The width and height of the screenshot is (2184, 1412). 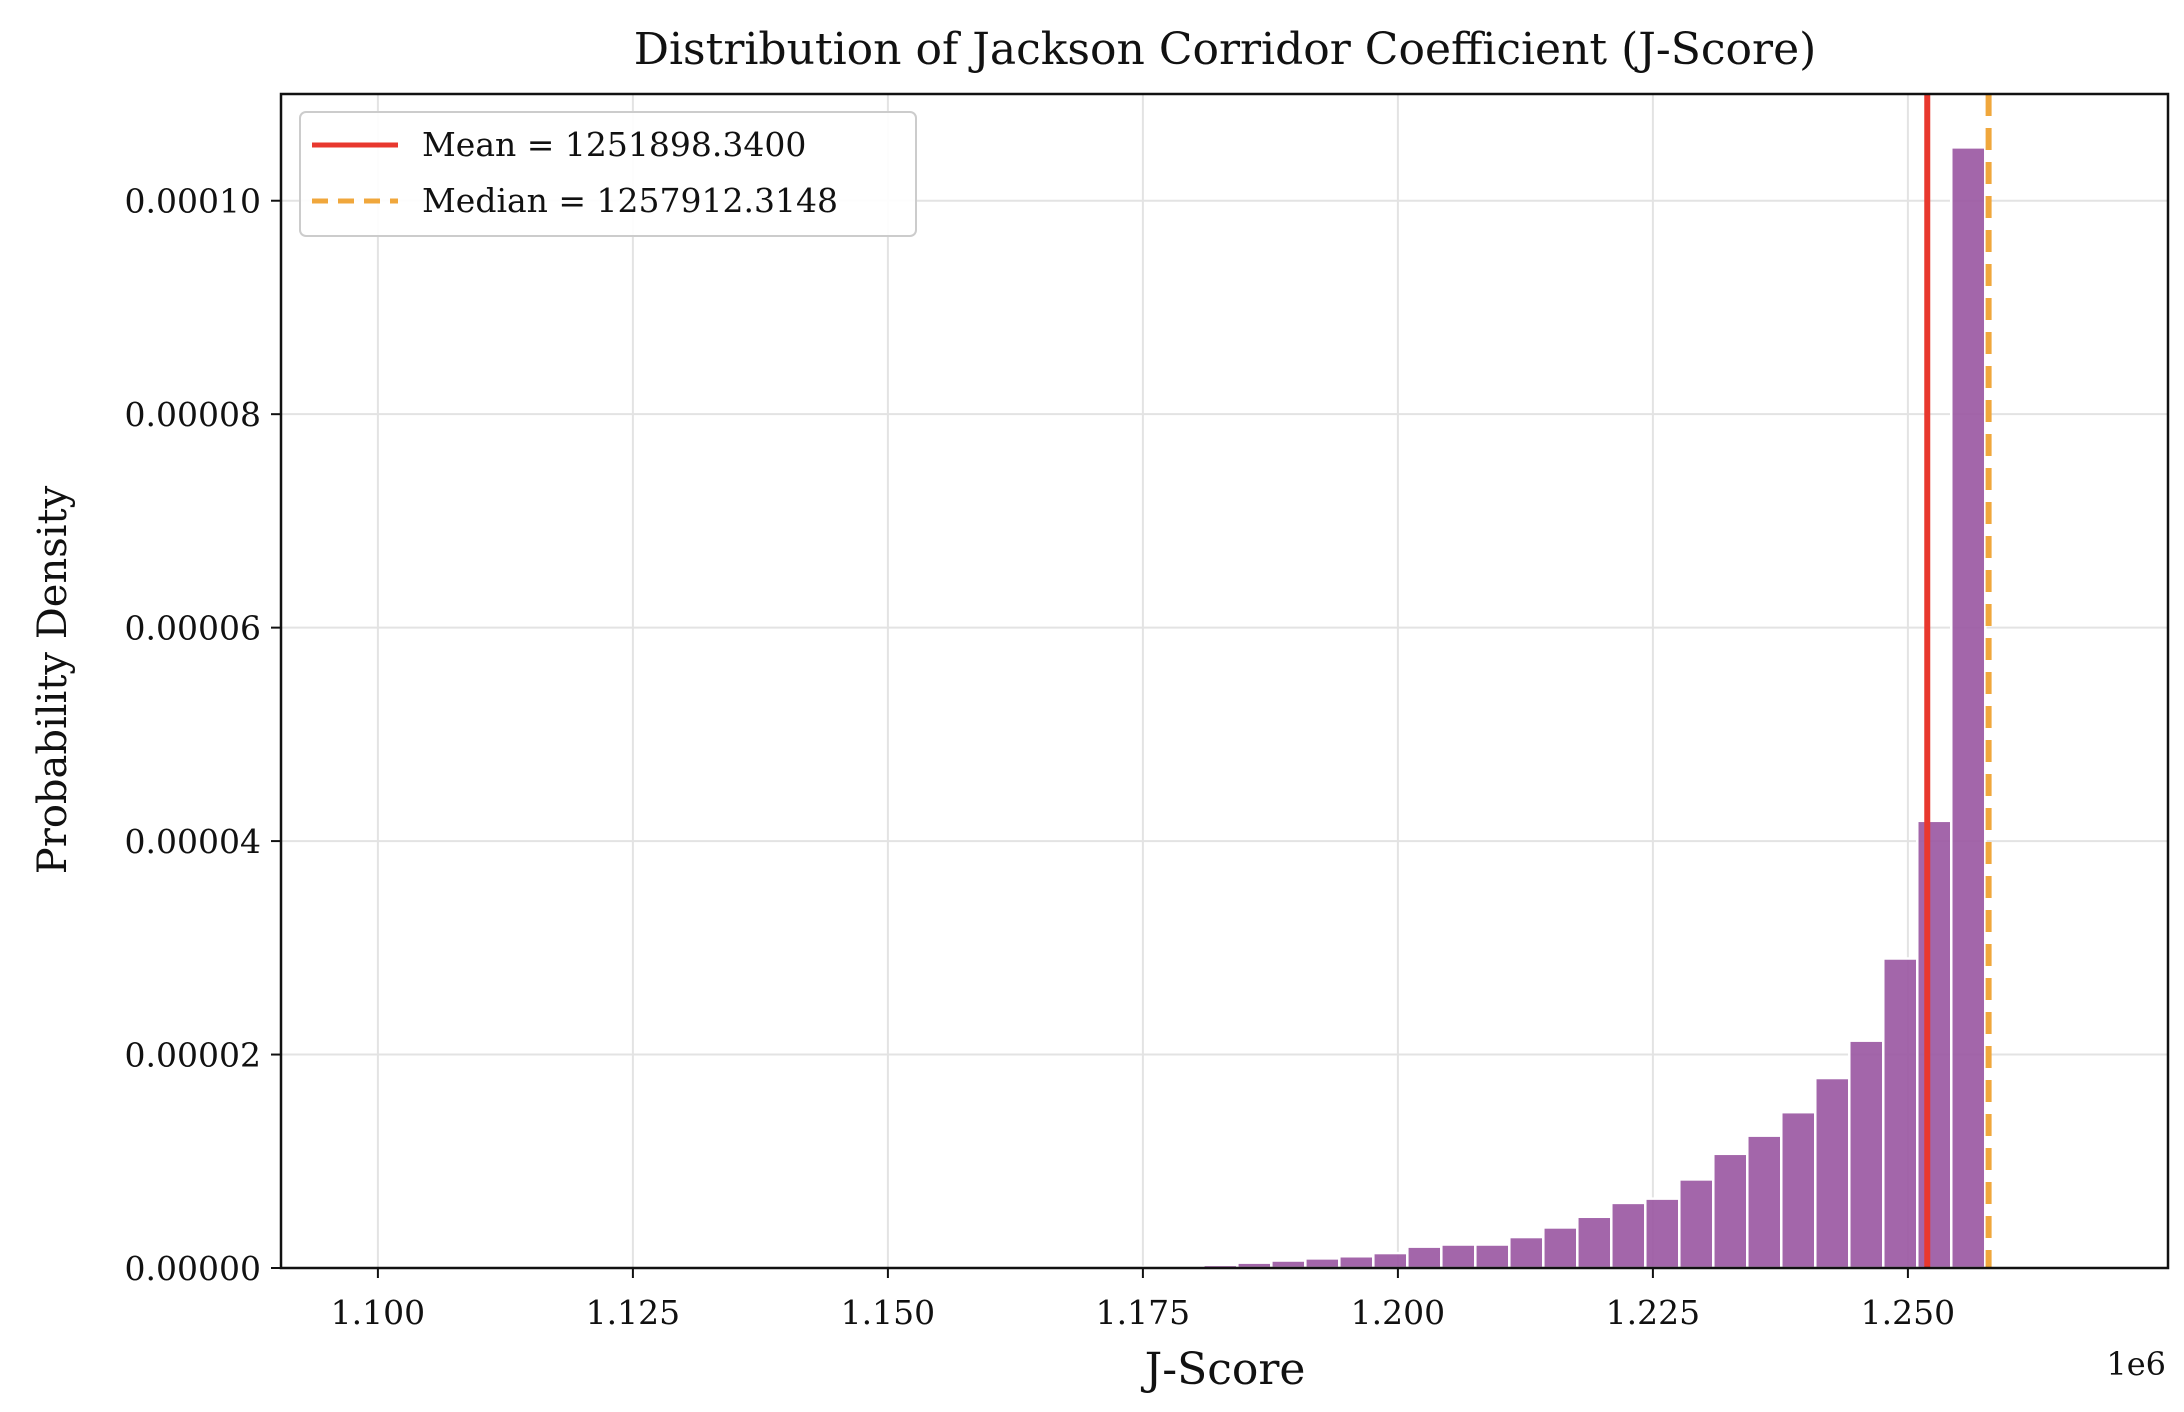 What do you see at coordinates (888, 1312) in the screenshot?
I see `x-tick-label: 1.150` at bounding box center [888, 1312].